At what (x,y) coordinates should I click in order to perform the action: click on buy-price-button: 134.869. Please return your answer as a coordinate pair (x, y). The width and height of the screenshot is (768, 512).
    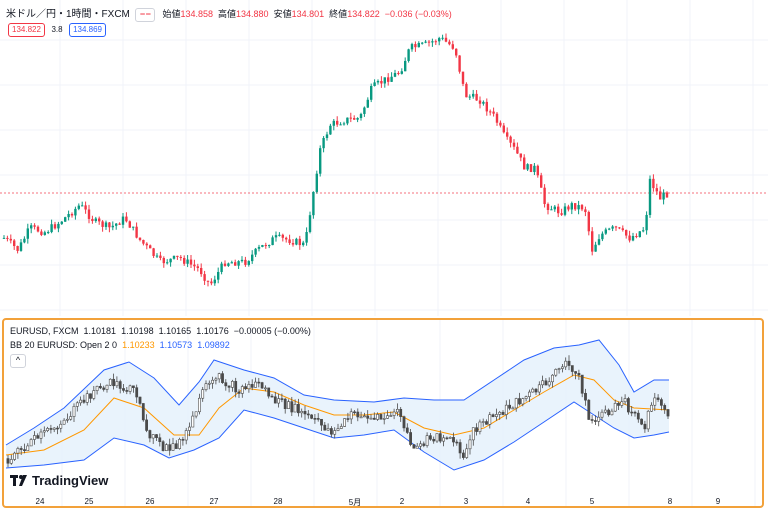
    Looking at the image, I should click on (87, 30).